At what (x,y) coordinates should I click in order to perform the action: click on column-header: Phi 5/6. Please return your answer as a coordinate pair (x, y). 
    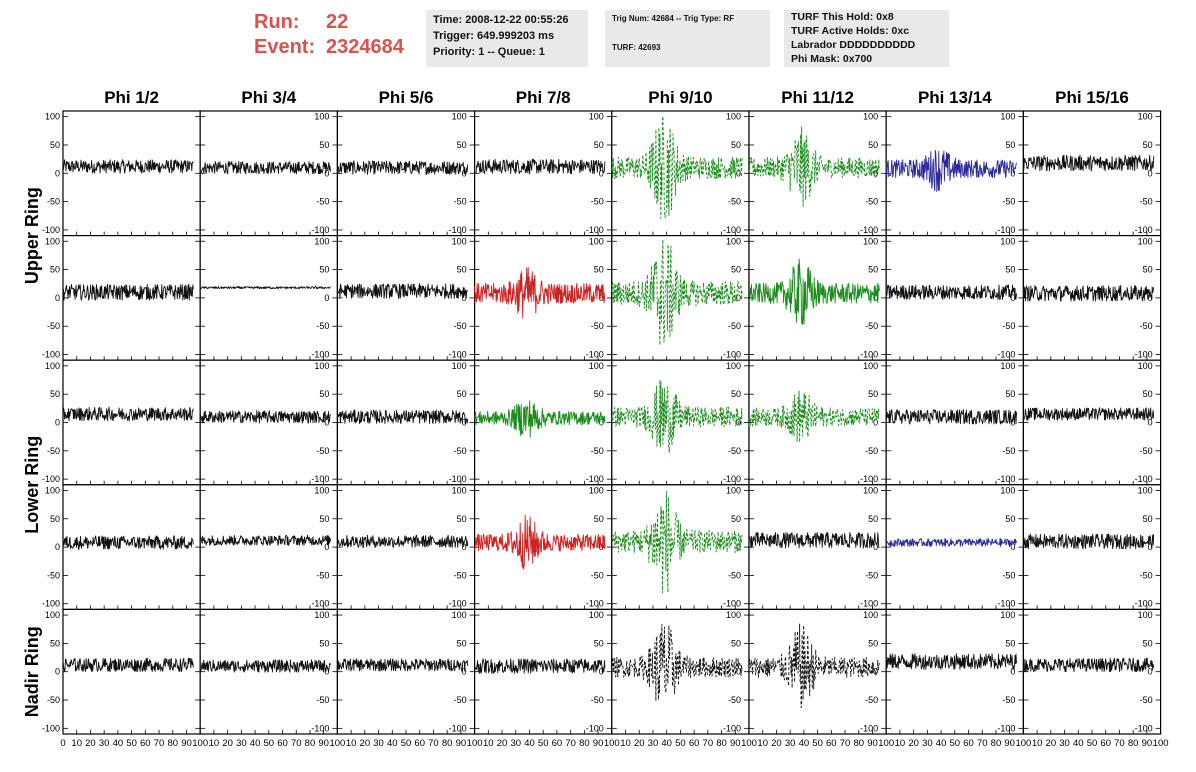
    Looking at the image, I should click on (406, 97).